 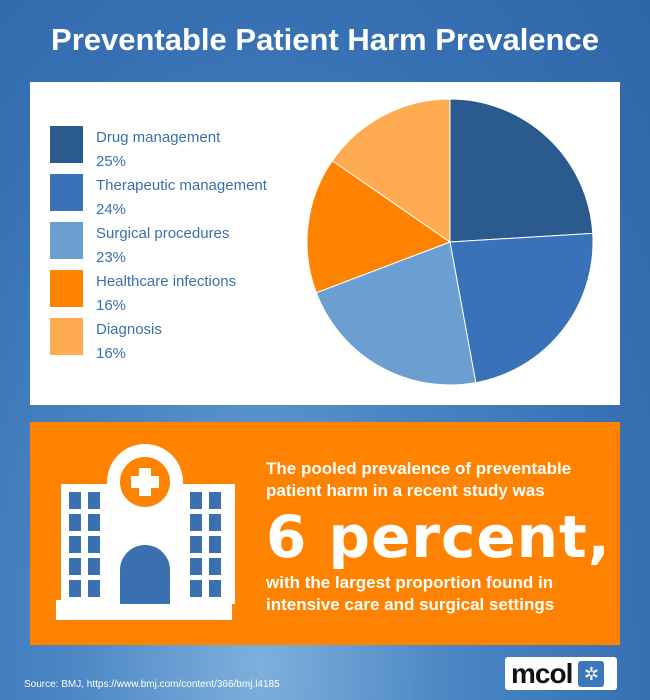 What do you see at coordinates (163, 233) in the screenshot?
I see `legend-label: Surgical procedures` at bounding box center [163, 233].